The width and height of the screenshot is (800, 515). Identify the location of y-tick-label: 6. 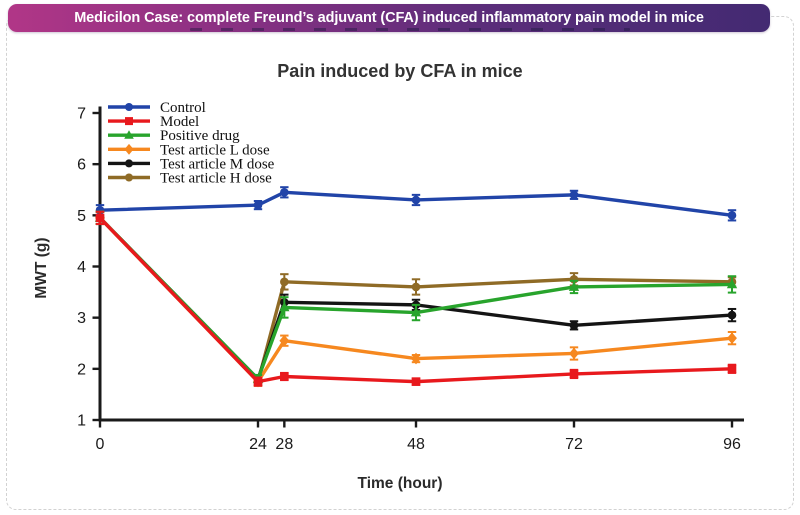
(81, 165).